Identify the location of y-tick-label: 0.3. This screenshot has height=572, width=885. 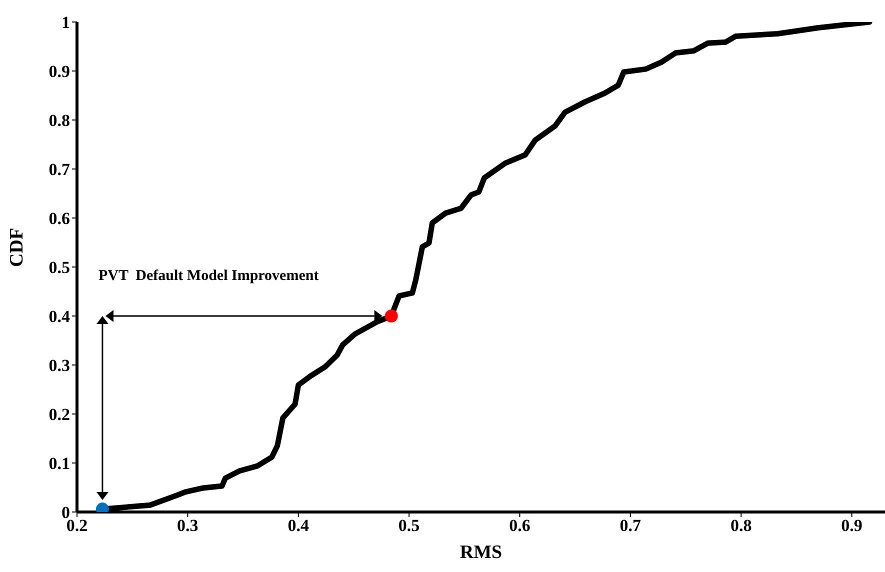
(59, 366).